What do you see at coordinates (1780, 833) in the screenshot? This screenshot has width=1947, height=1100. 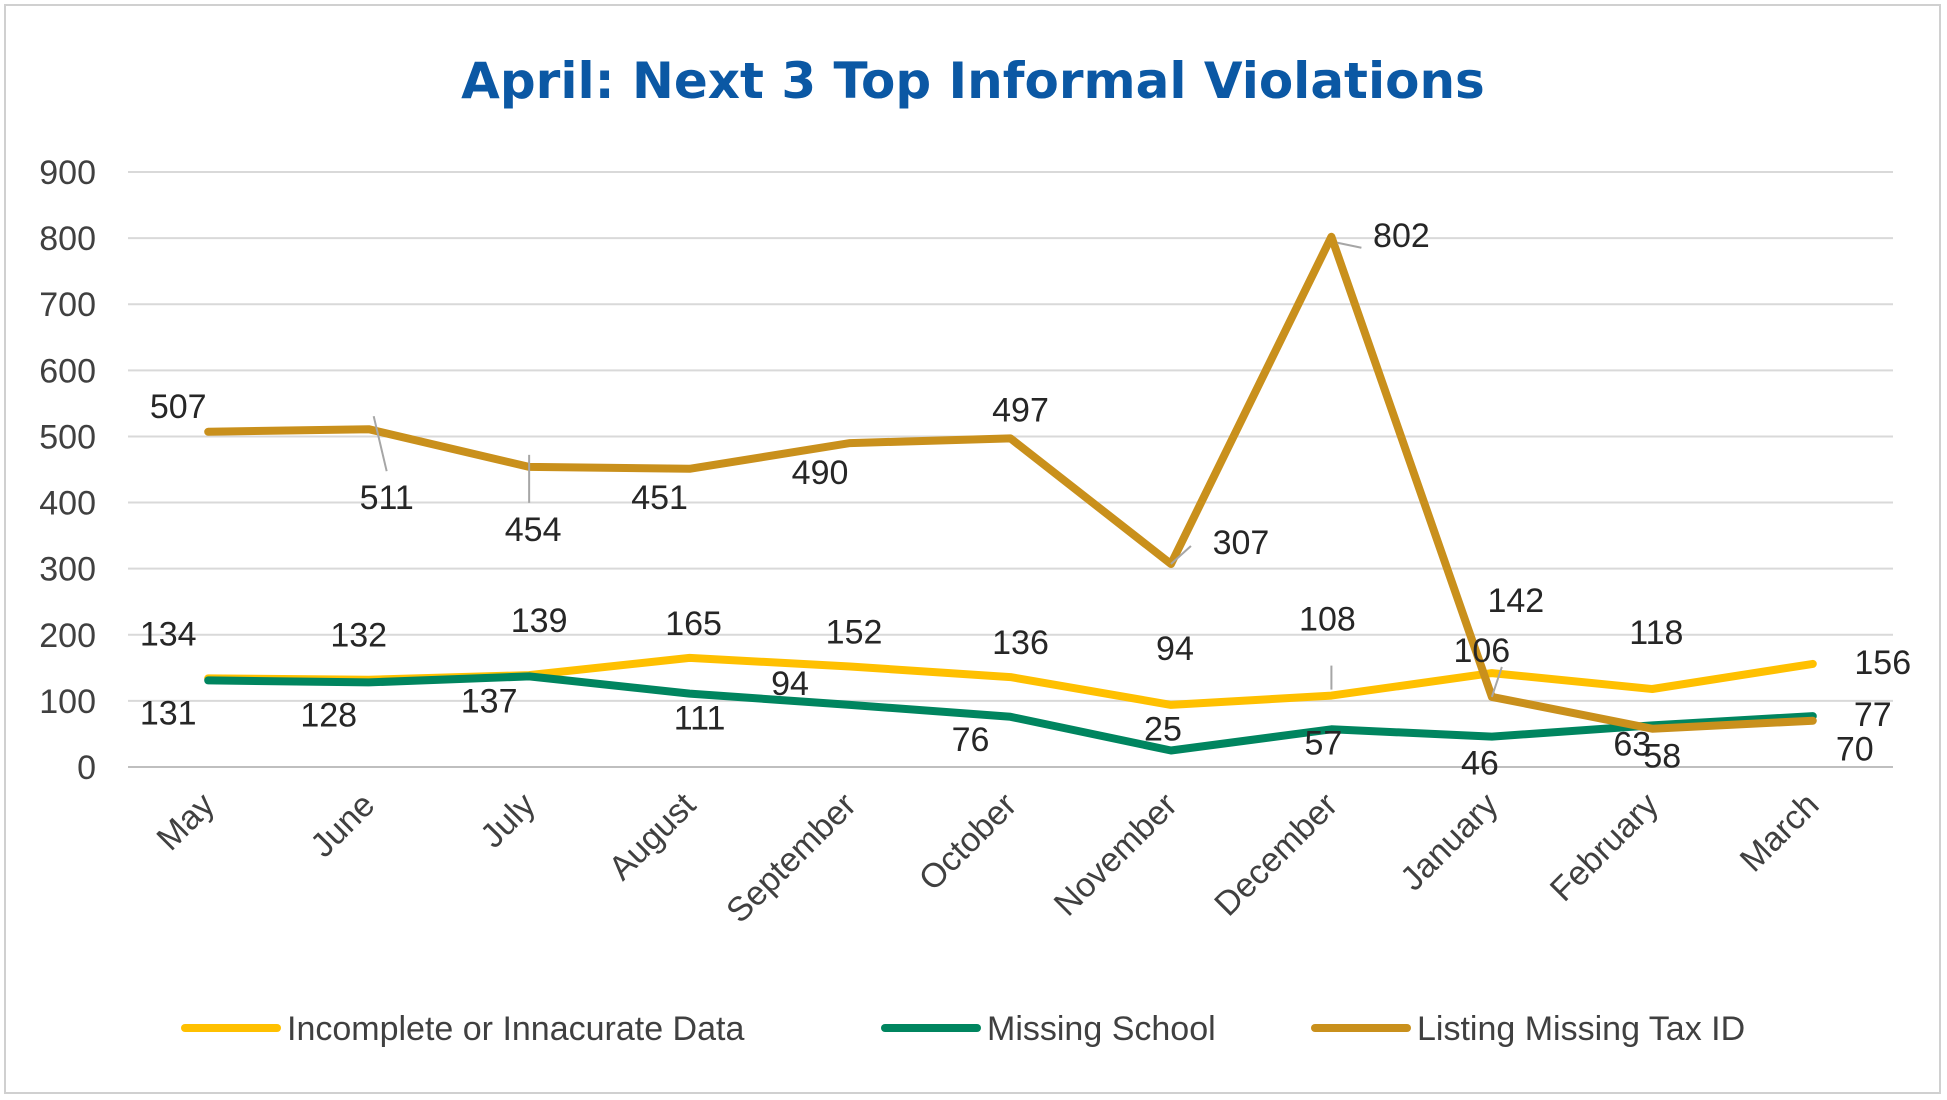 I see `x-tick-label: March` at bounding box center [1780, 833].